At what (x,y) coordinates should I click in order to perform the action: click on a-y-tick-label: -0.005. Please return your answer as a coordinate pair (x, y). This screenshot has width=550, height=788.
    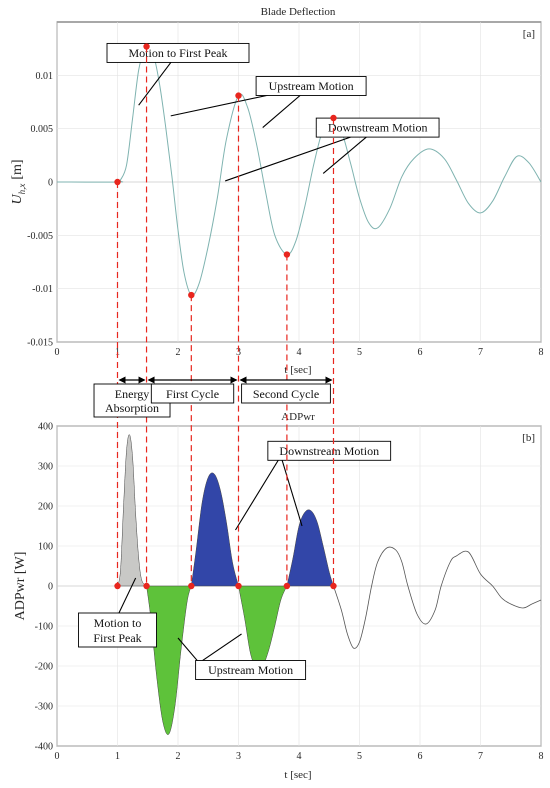
    Looking at the image, I should click on (40, 236).